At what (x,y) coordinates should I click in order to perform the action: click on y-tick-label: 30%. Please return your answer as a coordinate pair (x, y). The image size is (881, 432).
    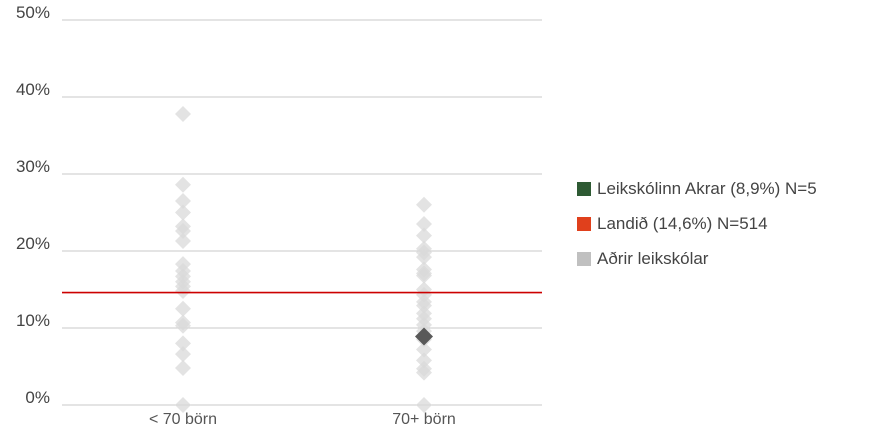
    Looking at the image, I should click on (33, 166).